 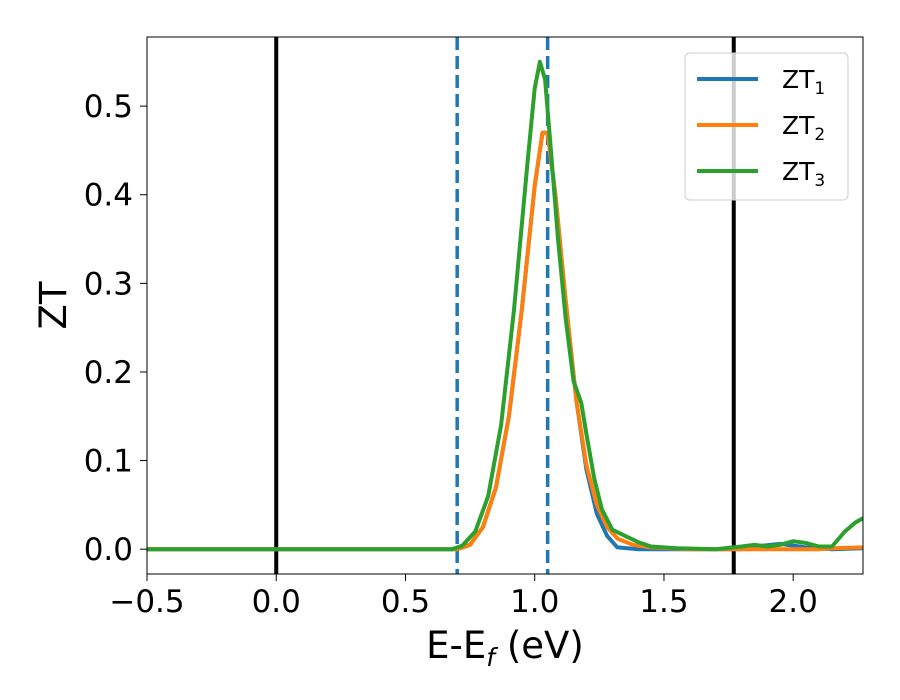 What do you see at coordinates (108, 284) in the screenshot?
I see `y-tick-label: 0.3` at bounding box center [108, 284].